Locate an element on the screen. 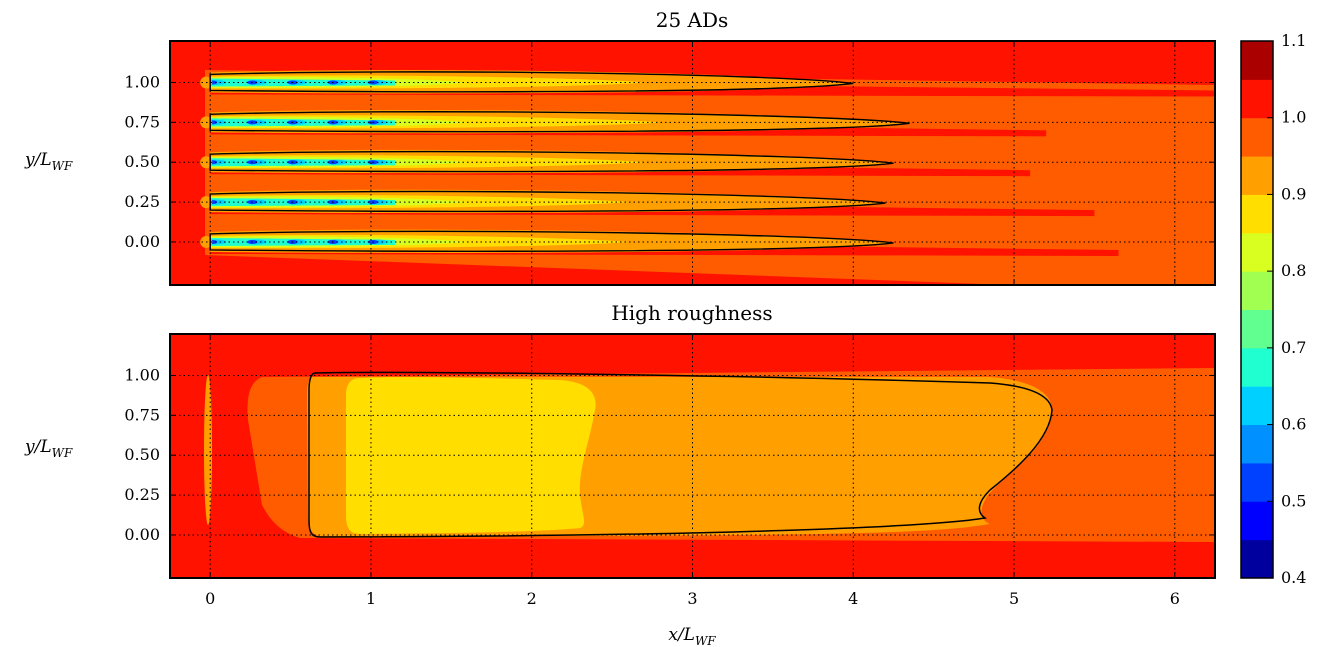  x-tick-label: 1 is located at coordinates (371, 598).